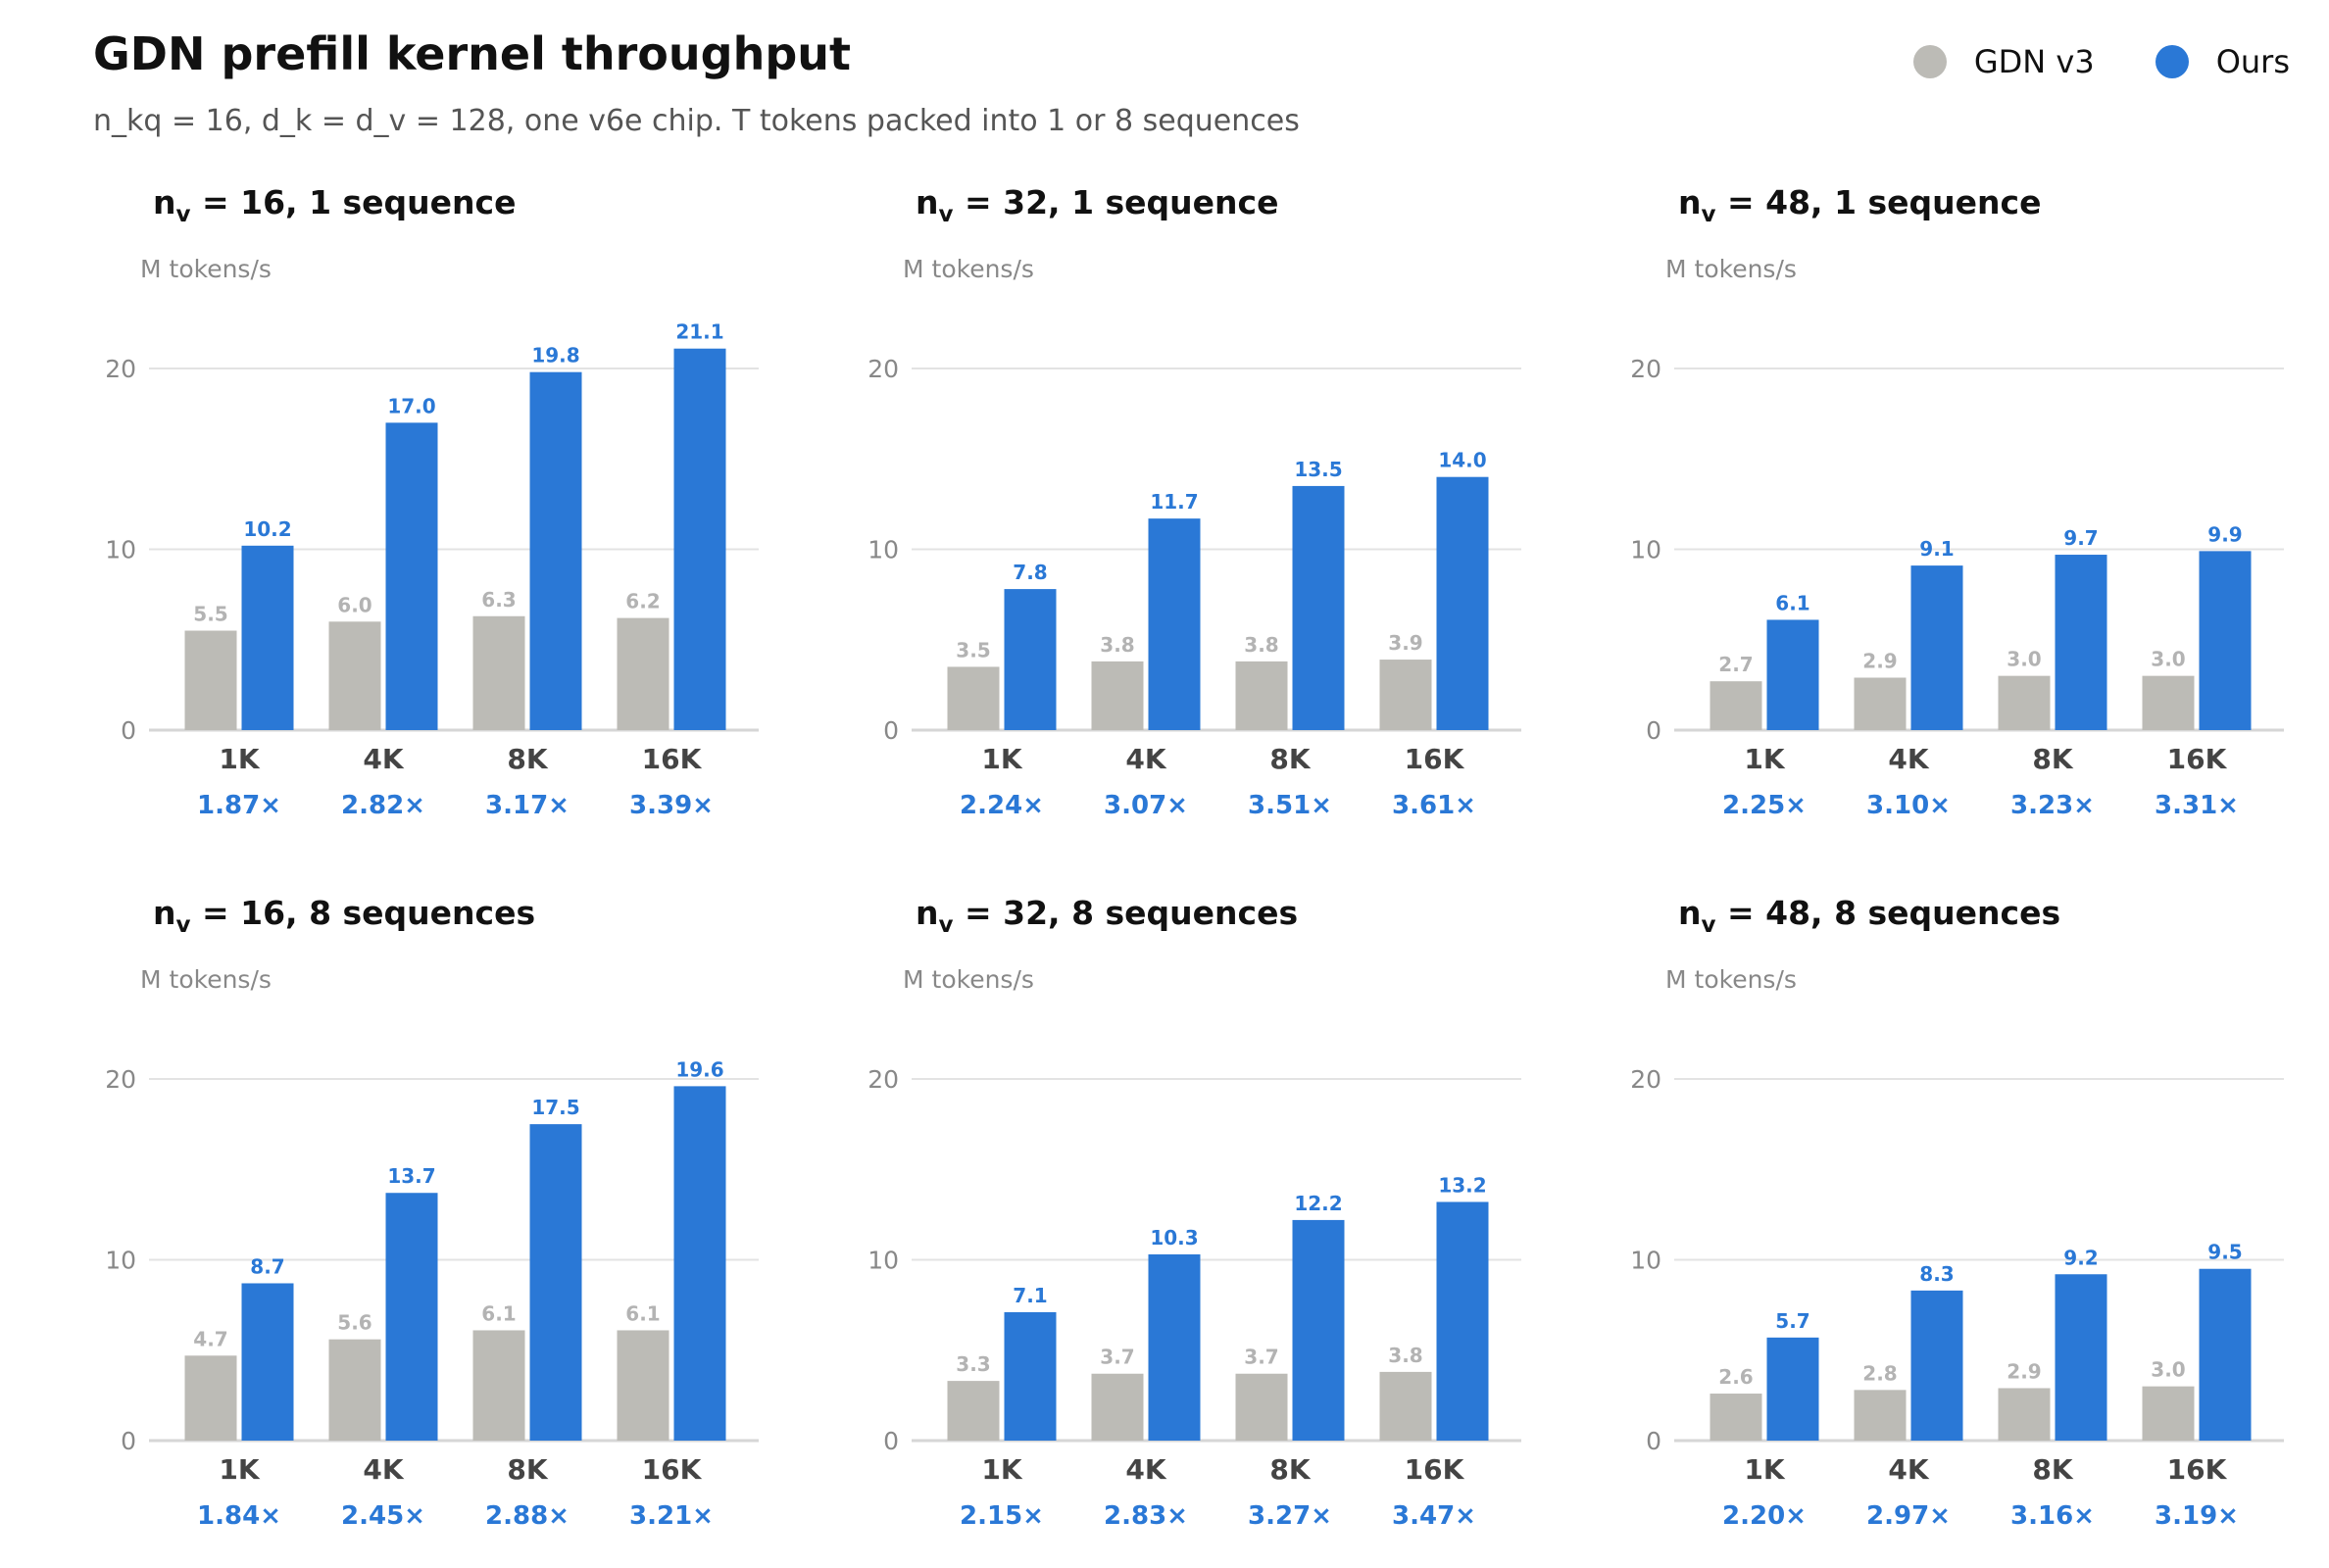 This screenshot has width=2329, height=1568. I want to click on data-label-ours: 8.3, so click(1936, 1274).